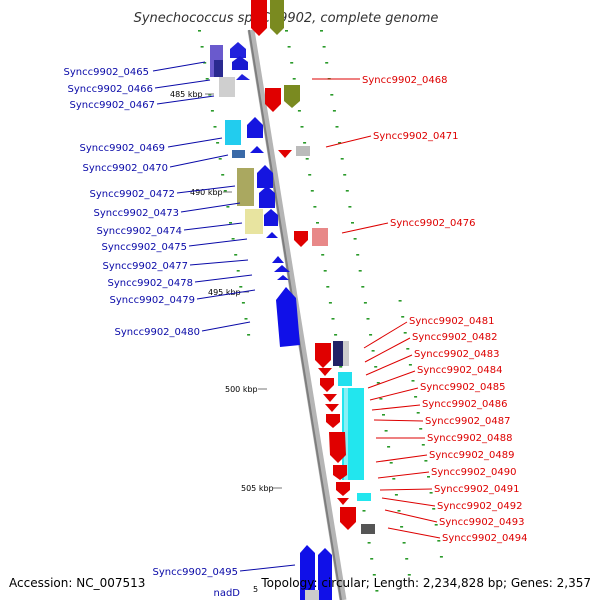 Image resolution: width=600 pixels, height=600 pixels. What do you see at coordinates (278, 259) in the screenshot?
I see `gene-0477-arrow` at bounding box center [278, 259].